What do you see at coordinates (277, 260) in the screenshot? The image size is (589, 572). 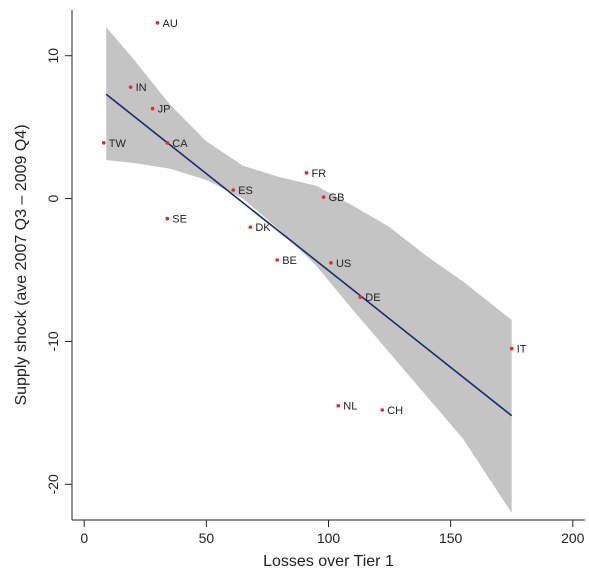 I see `point-marker-be` at bounding box center [277, 260].